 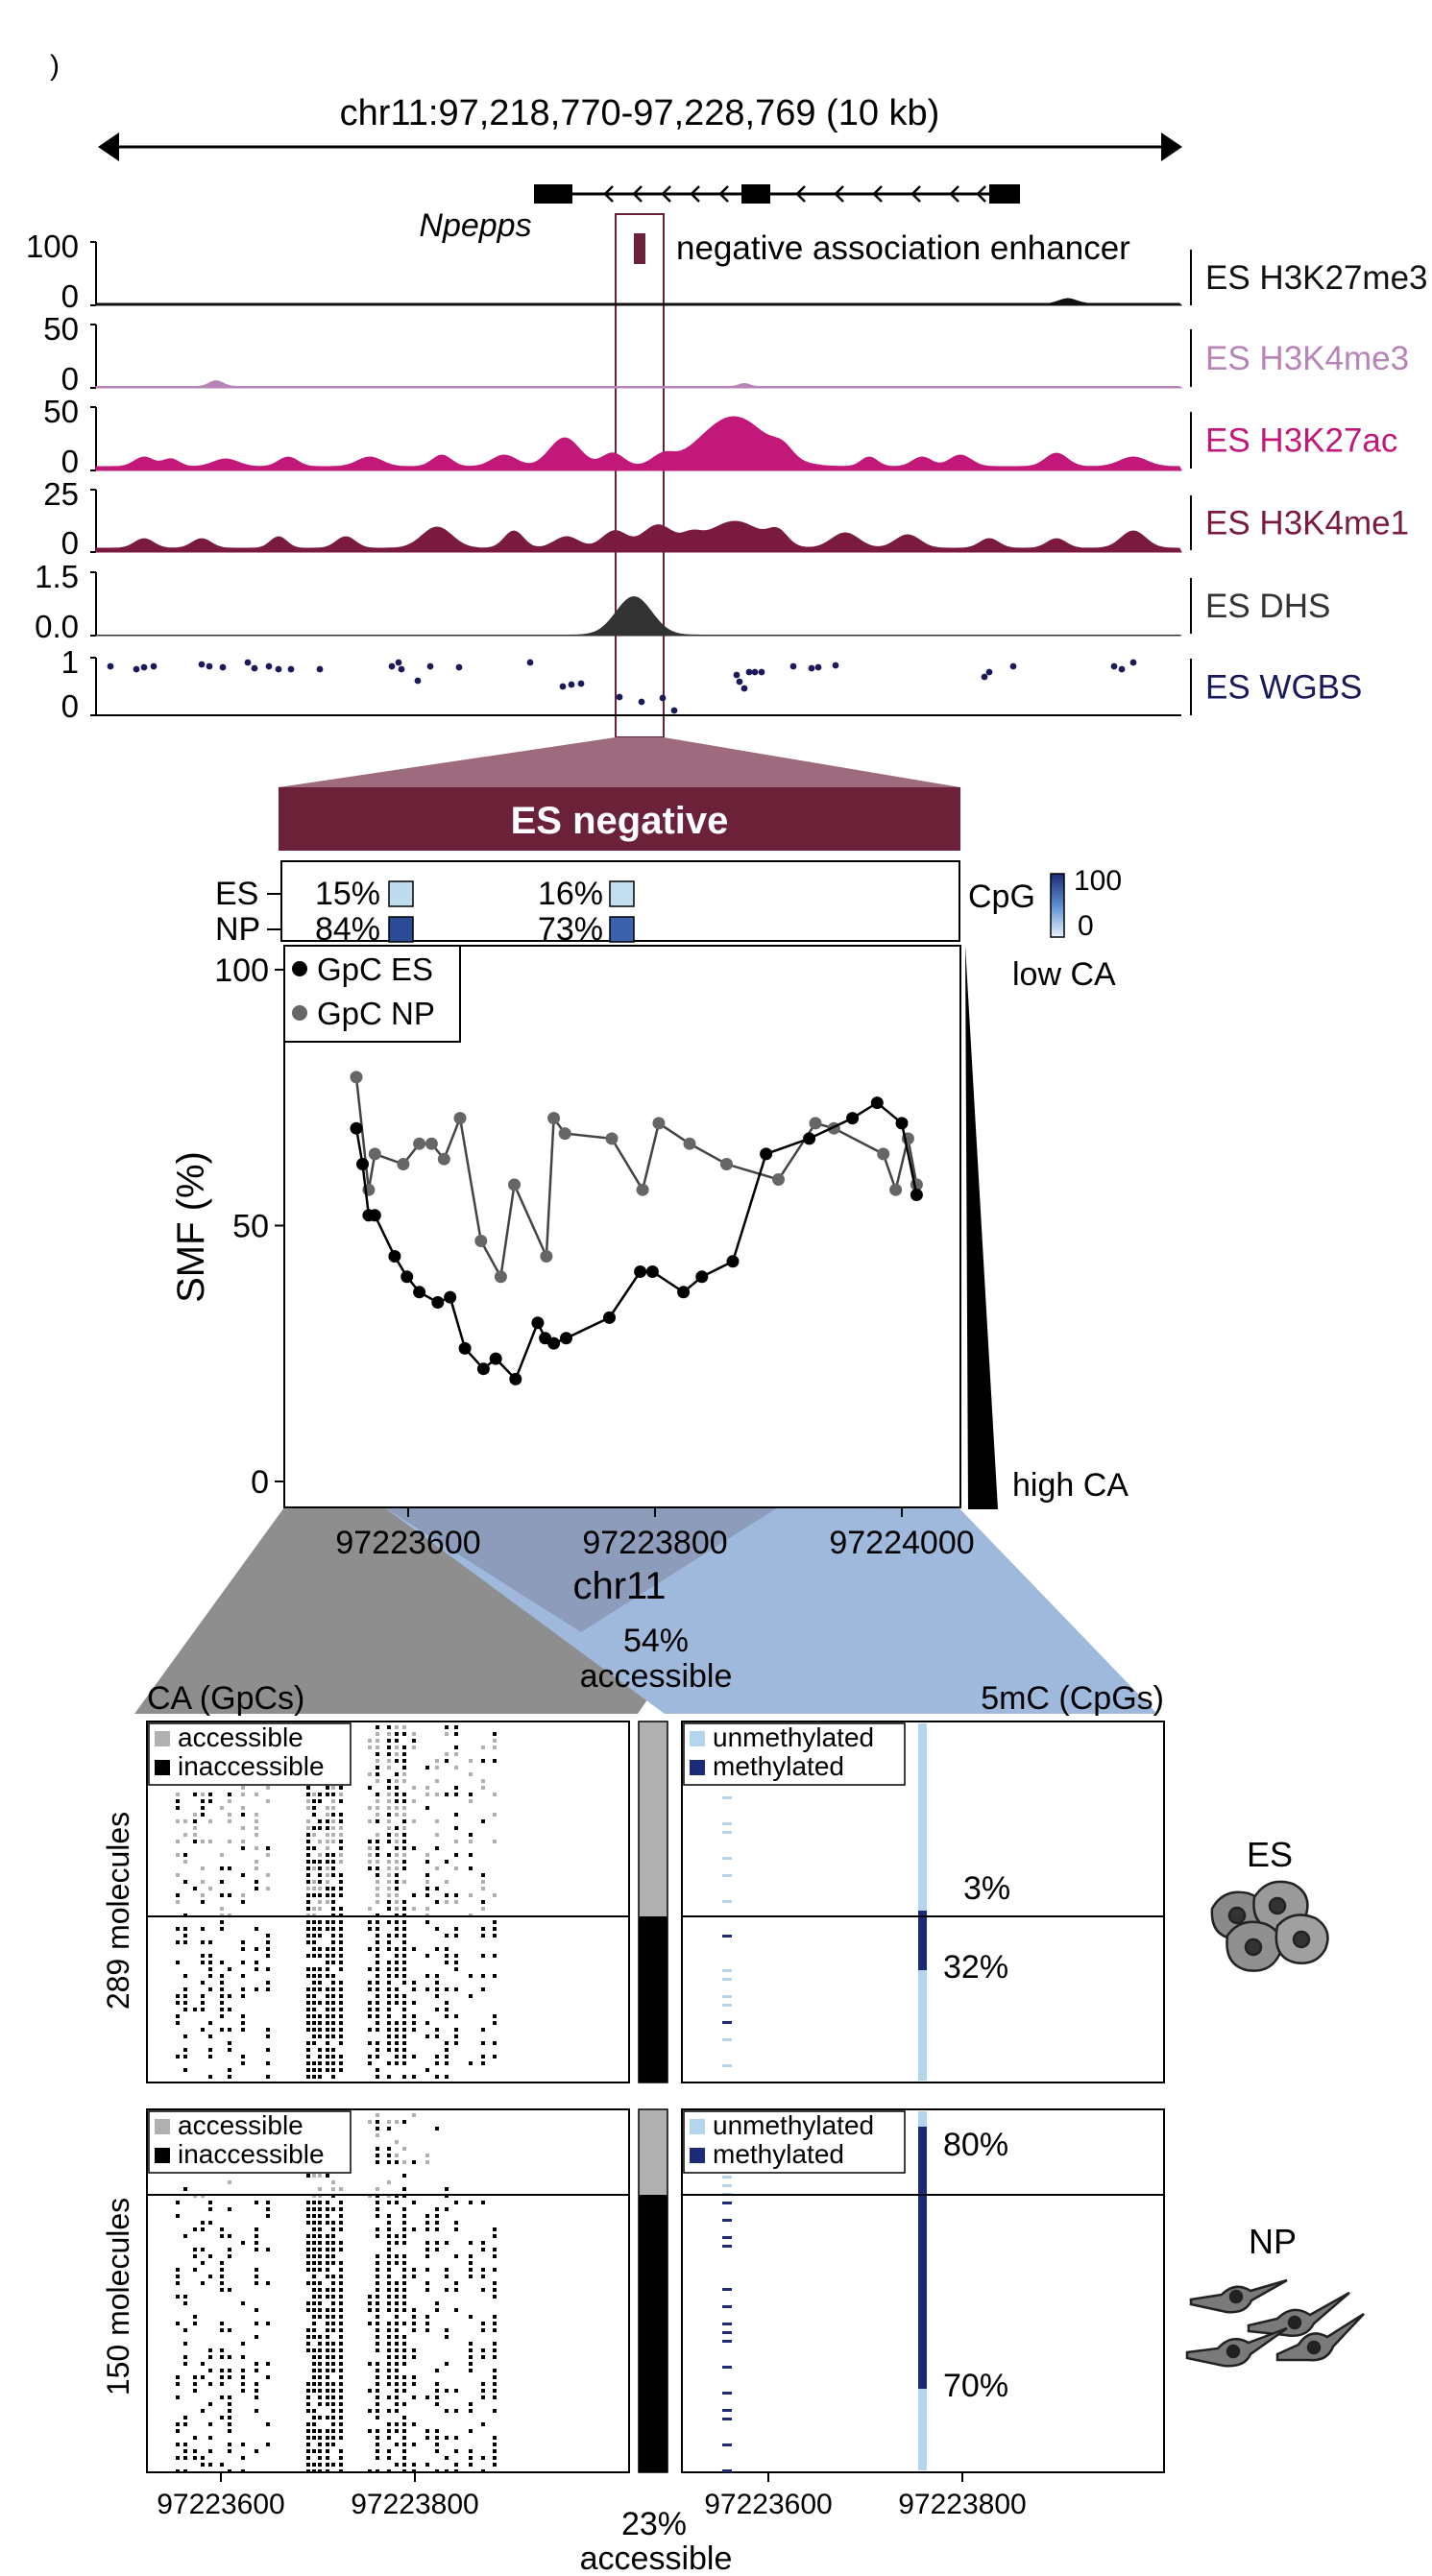 I want to click on track-name: ES H3K4me3, so click(x=1307, y=358).